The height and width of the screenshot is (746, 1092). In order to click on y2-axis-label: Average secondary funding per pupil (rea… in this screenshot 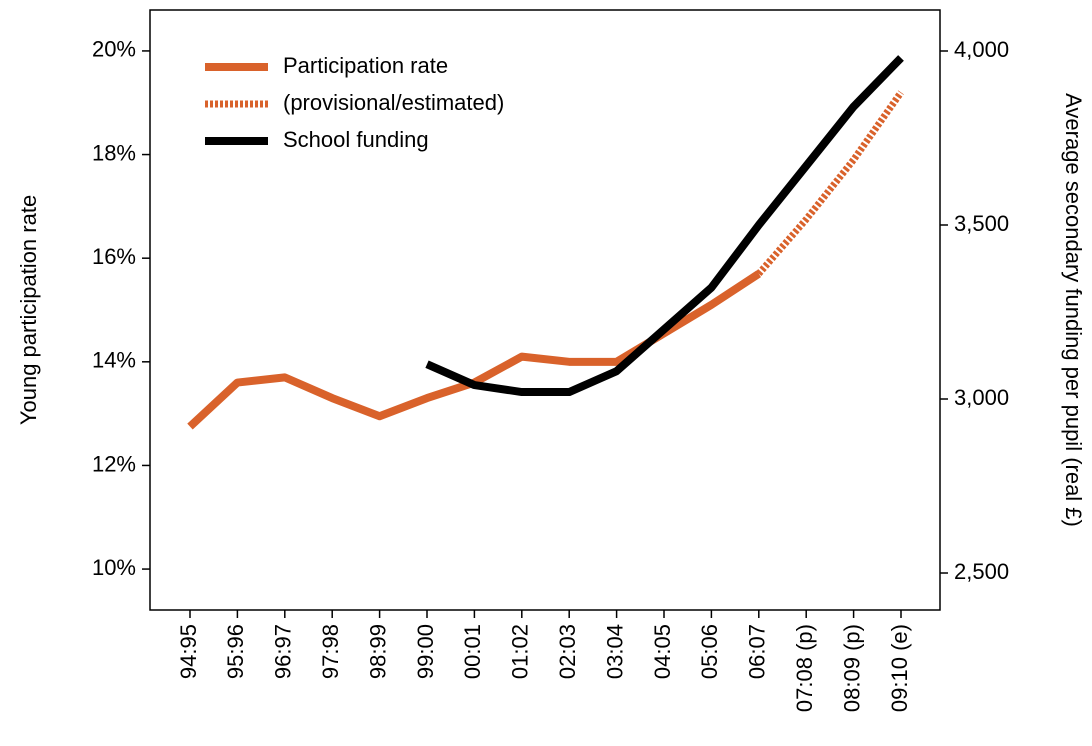, I will do `click(1073, 310)`.